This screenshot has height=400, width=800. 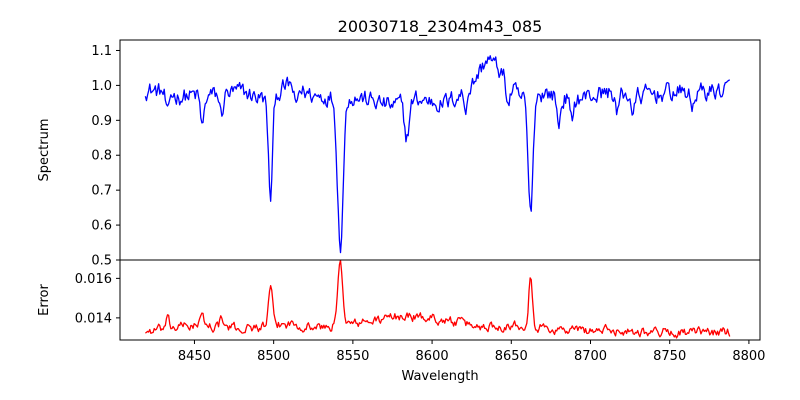 What do you see at coordinates (748, 356) in the screenshot?
I see `x-tick-label: 8800` at bounding box center [748, 356].